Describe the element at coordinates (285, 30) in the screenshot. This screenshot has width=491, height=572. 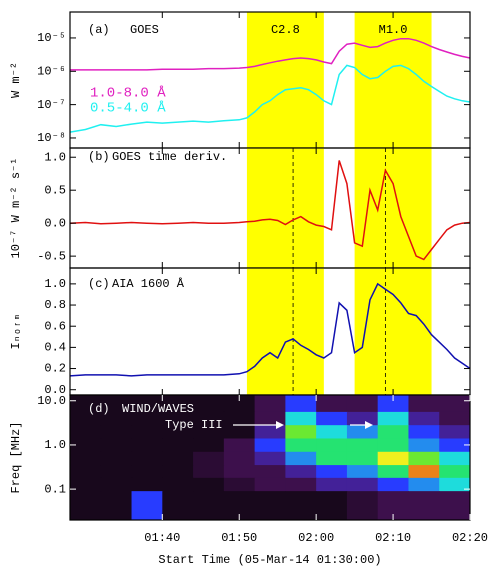
I see `shade-label: C2.8` at that location.